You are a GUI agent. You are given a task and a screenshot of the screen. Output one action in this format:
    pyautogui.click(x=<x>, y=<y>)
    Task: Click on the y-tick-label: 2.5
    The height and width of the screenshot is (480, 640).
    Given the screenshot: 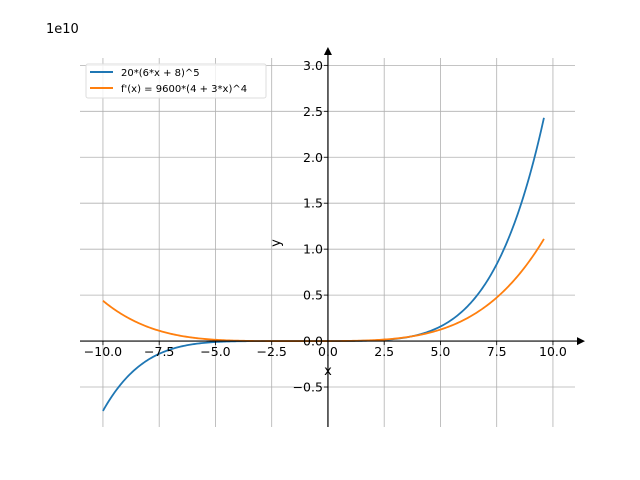 What is the action you would take?
    pyautogui.click(x=313, y=111)
    